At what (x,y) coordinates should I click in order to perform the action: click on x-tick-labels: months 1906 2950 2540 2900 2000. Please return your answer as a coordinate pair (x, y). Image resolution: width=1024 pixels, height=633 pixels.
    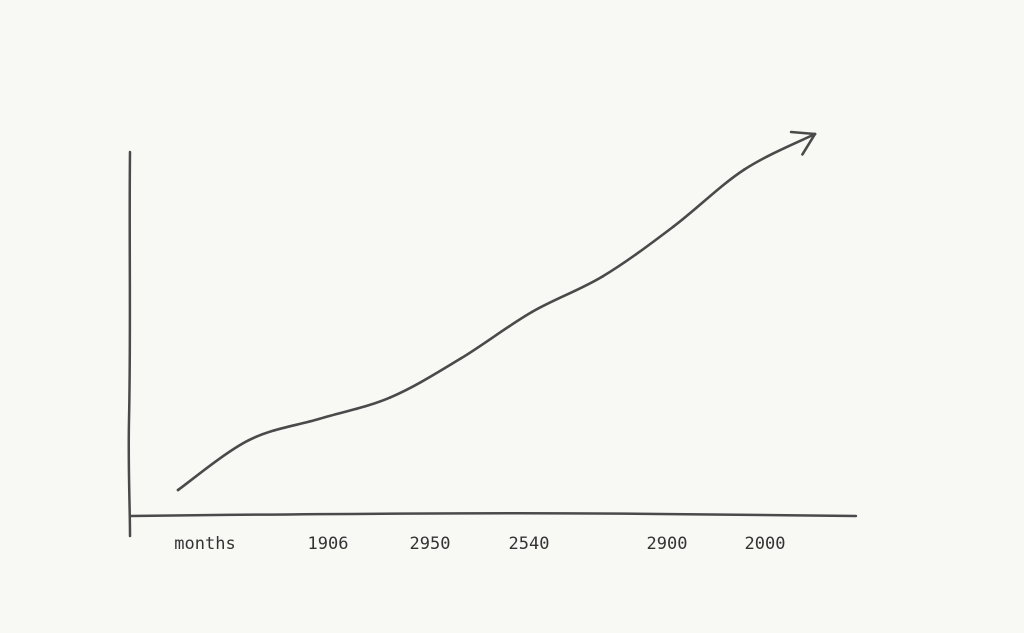
    Looking at the image, I should click on (479, 544).